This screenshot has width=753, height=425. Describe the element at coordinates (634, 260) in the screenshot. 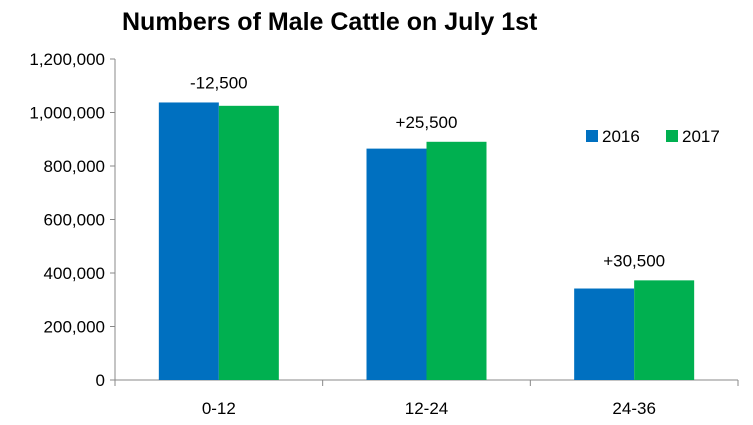

I see `bar-annotation: +30,500` at that location.